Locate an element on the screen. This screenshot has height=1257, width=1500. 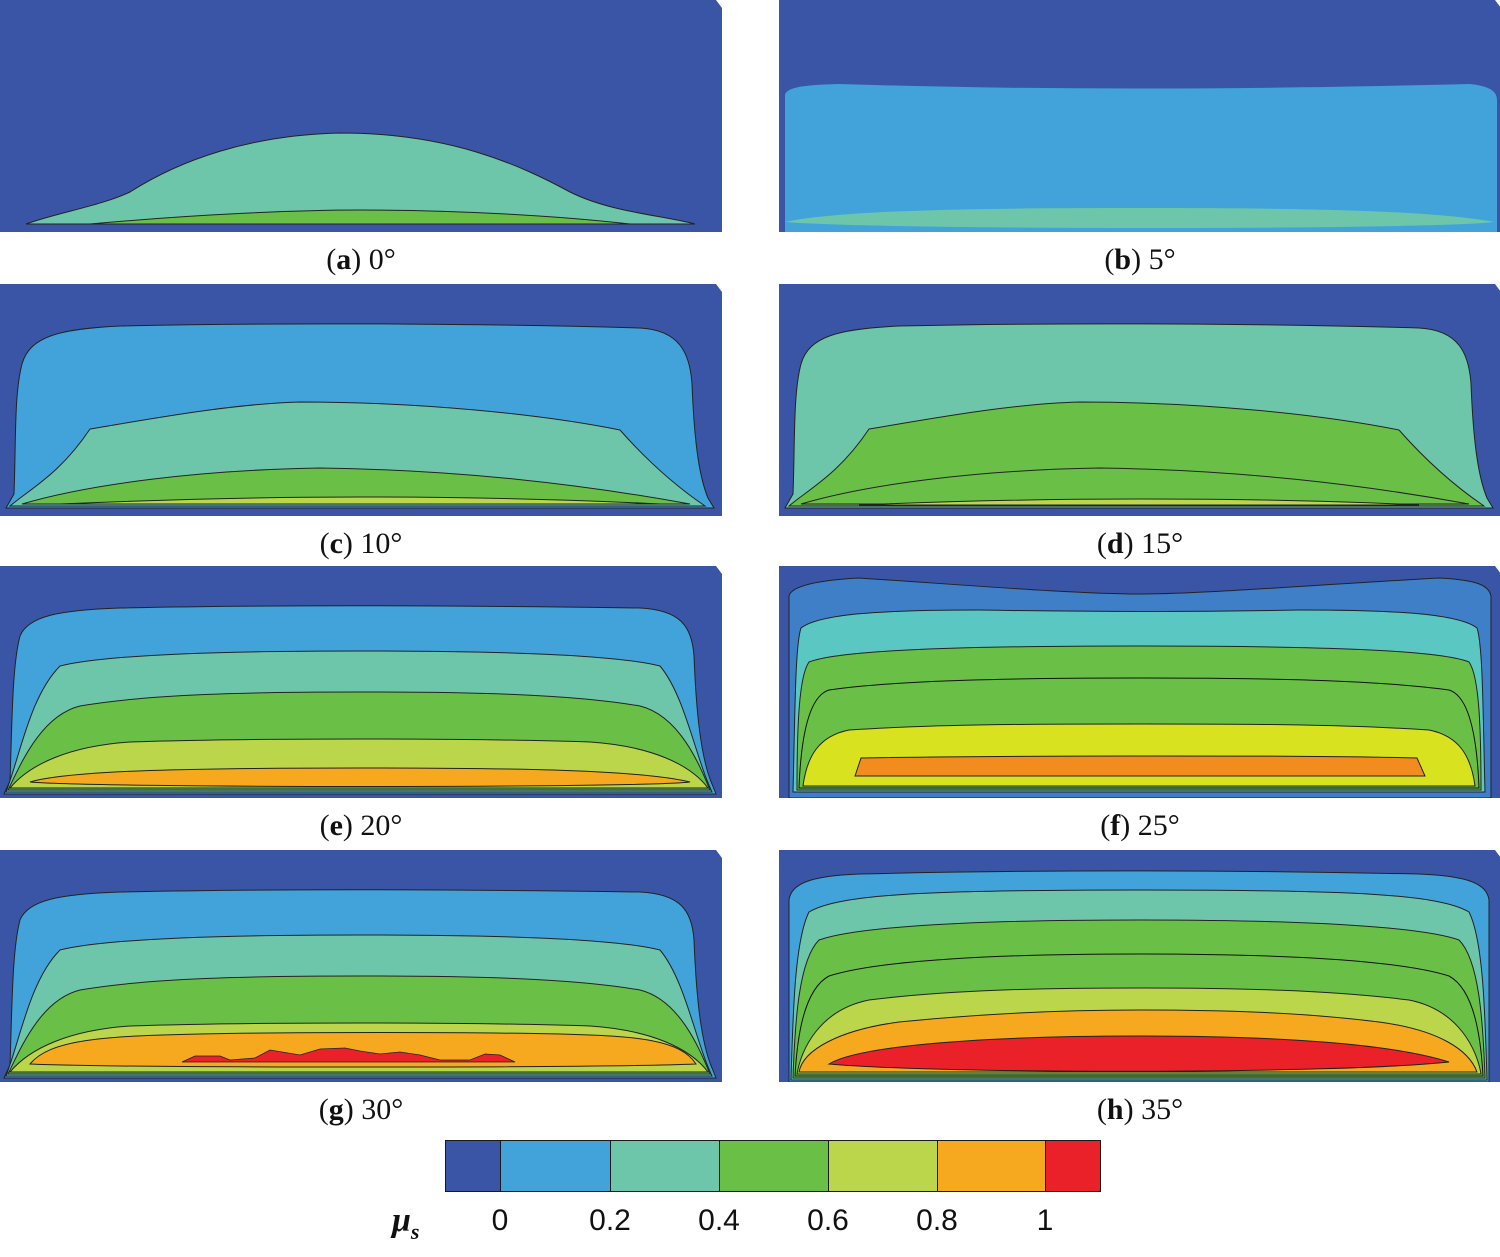
caption-b: (b) 5° is located at coordinates (1140, 259).